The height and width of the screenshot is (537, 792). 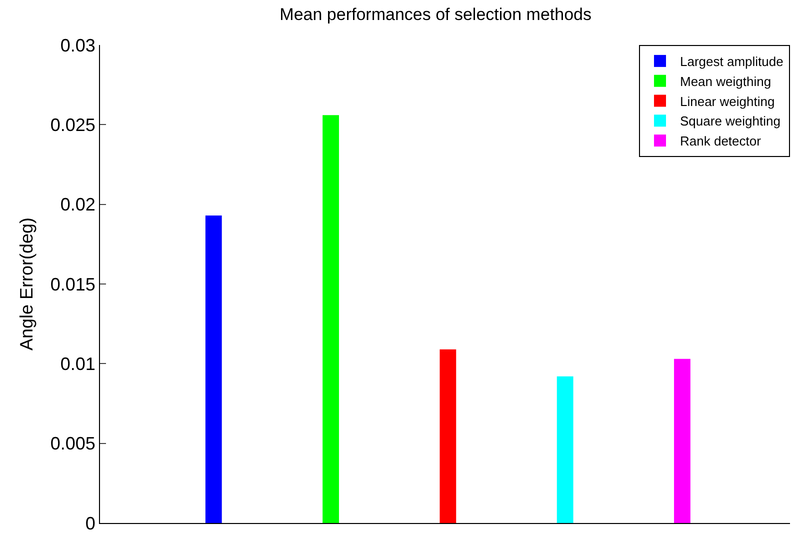 What do you see at coordinates (436, 14) in the screenshot?
I see `chart-title: Mean performances of selection methods` at bounding box center [436, 14].